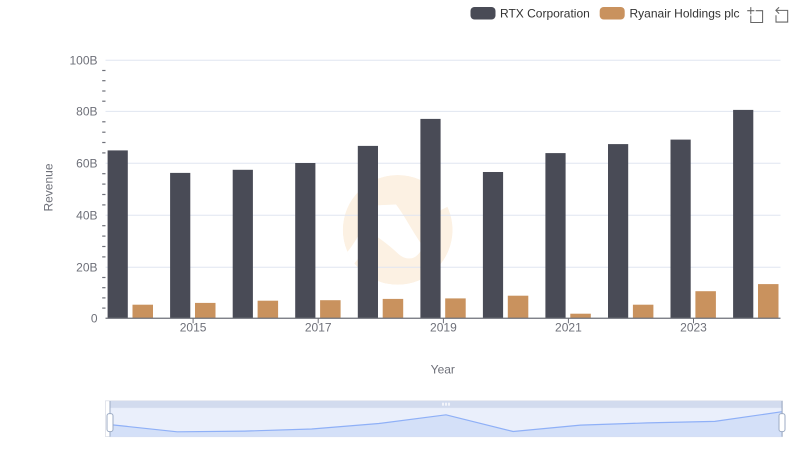 This screenshot has width=800, height=461. What do you see at coordinates (49, 187) in the screenshot?
I see `svg-text: Revenue` at bounding box center [49, 187].